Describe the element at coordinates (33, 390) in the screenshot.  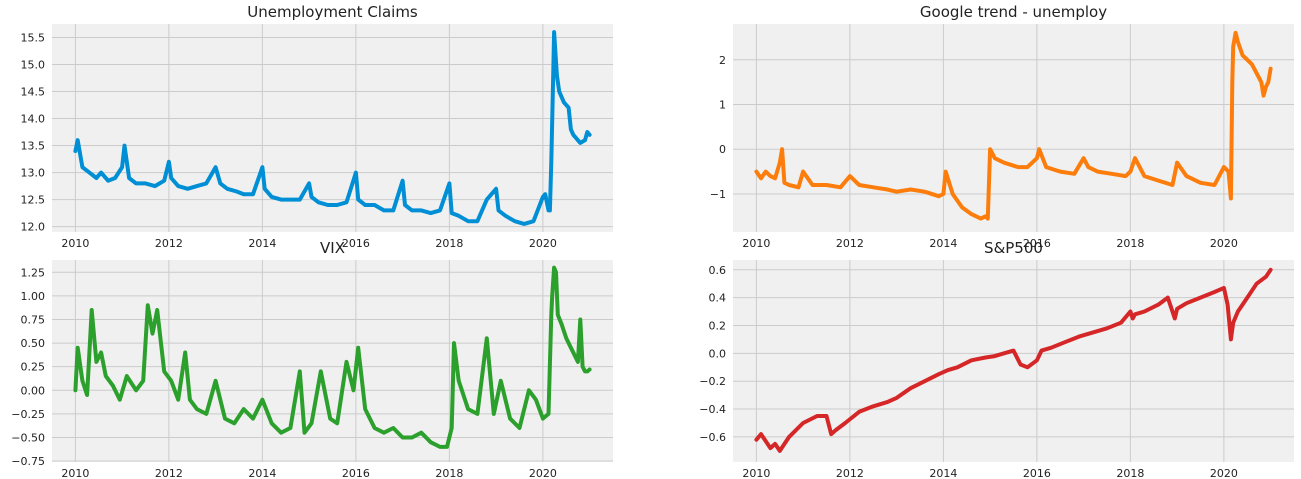
I see `vix-y-tick-label: 0.00` at that location.